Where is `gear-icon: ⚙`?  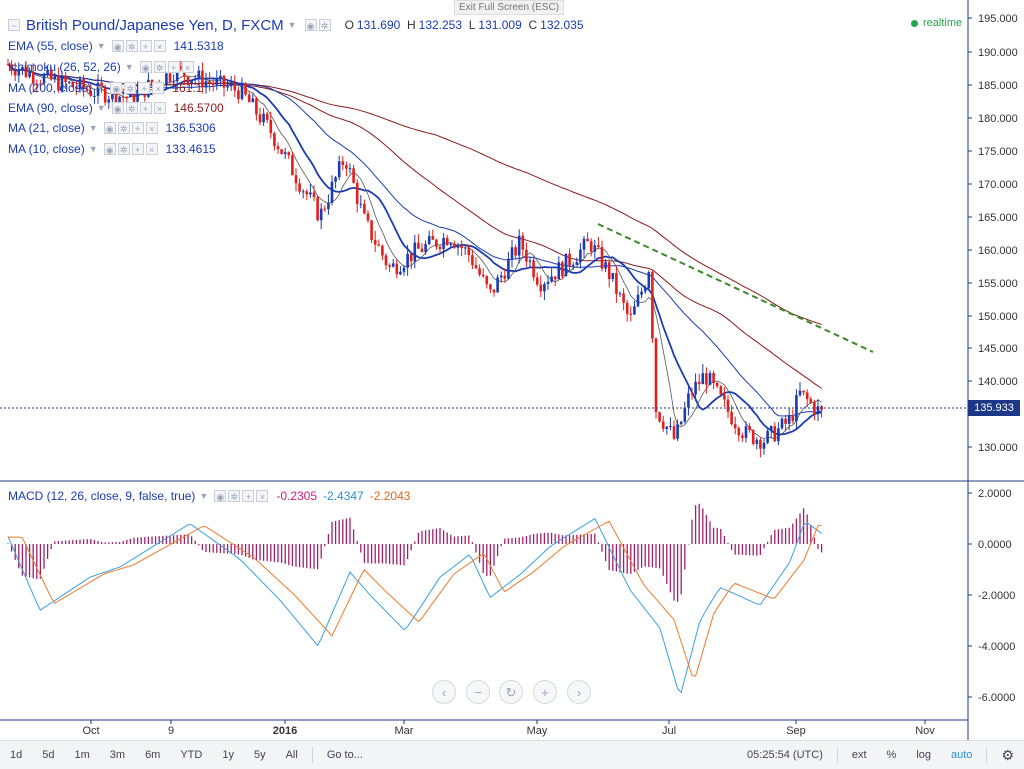
gear-icon: ⚙ is located at coordinates (1007, 754).